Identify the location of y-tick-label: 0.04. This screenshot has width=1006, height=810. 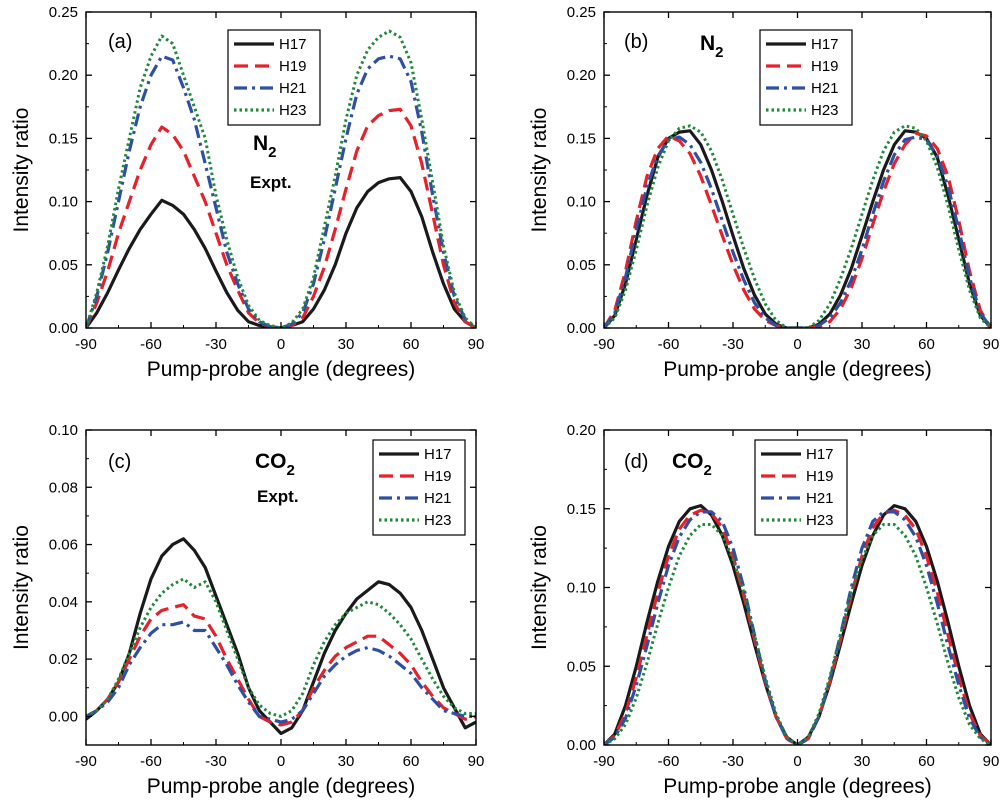
(63, 602).